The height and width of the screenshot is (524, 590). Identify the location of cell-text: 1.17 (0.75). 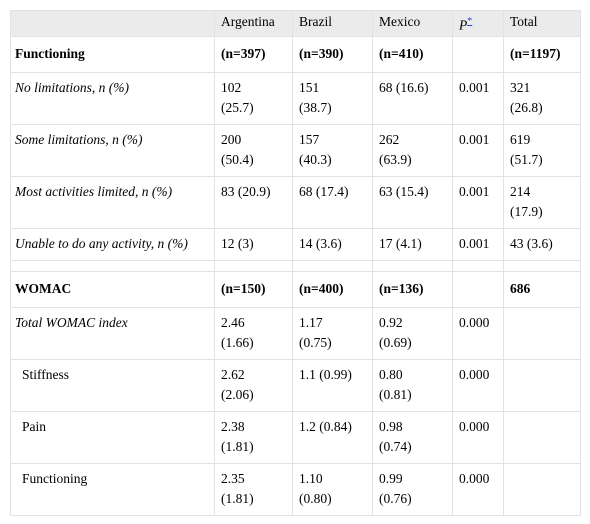
(315, 332).